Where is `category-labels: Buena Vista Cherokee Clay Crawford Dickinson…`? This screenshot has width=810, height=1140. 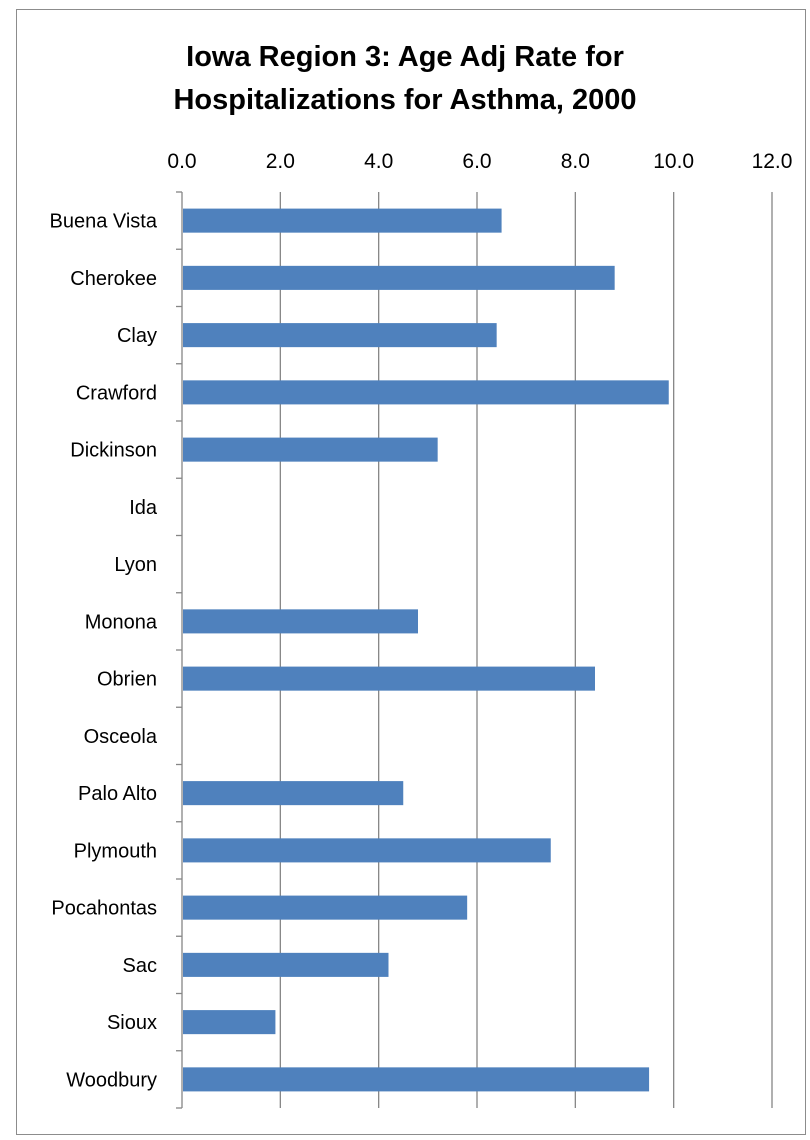 category-labels: Buena Vista Cherokee Clay Crawford Dickinson… is located at coordinates (104, 651).